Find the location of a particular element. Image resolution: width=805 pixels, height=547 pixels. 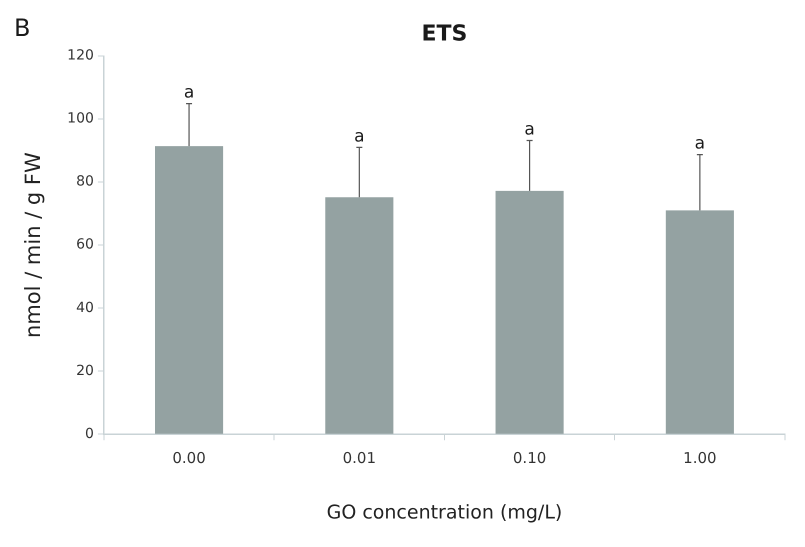

y-tick-label: 60 is located at coordinates (85, 244).